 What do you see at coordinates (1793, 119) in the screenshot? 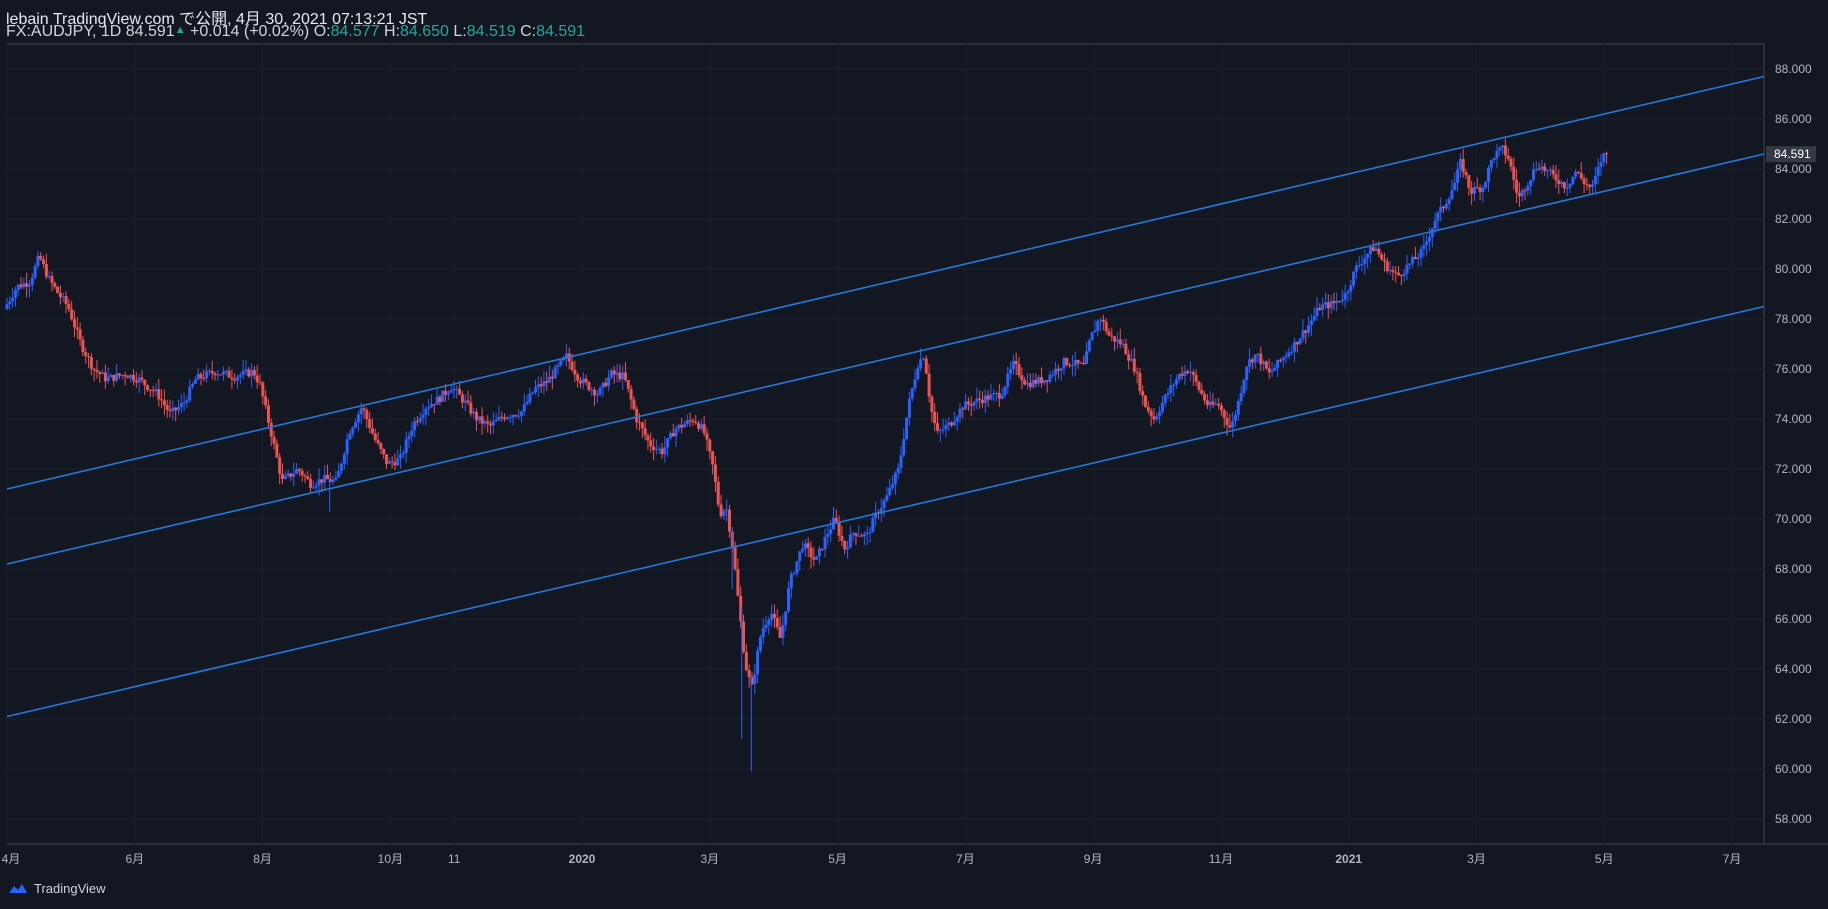
I see `price-tick-label: 86.000` at bounding box center [1793, 119].